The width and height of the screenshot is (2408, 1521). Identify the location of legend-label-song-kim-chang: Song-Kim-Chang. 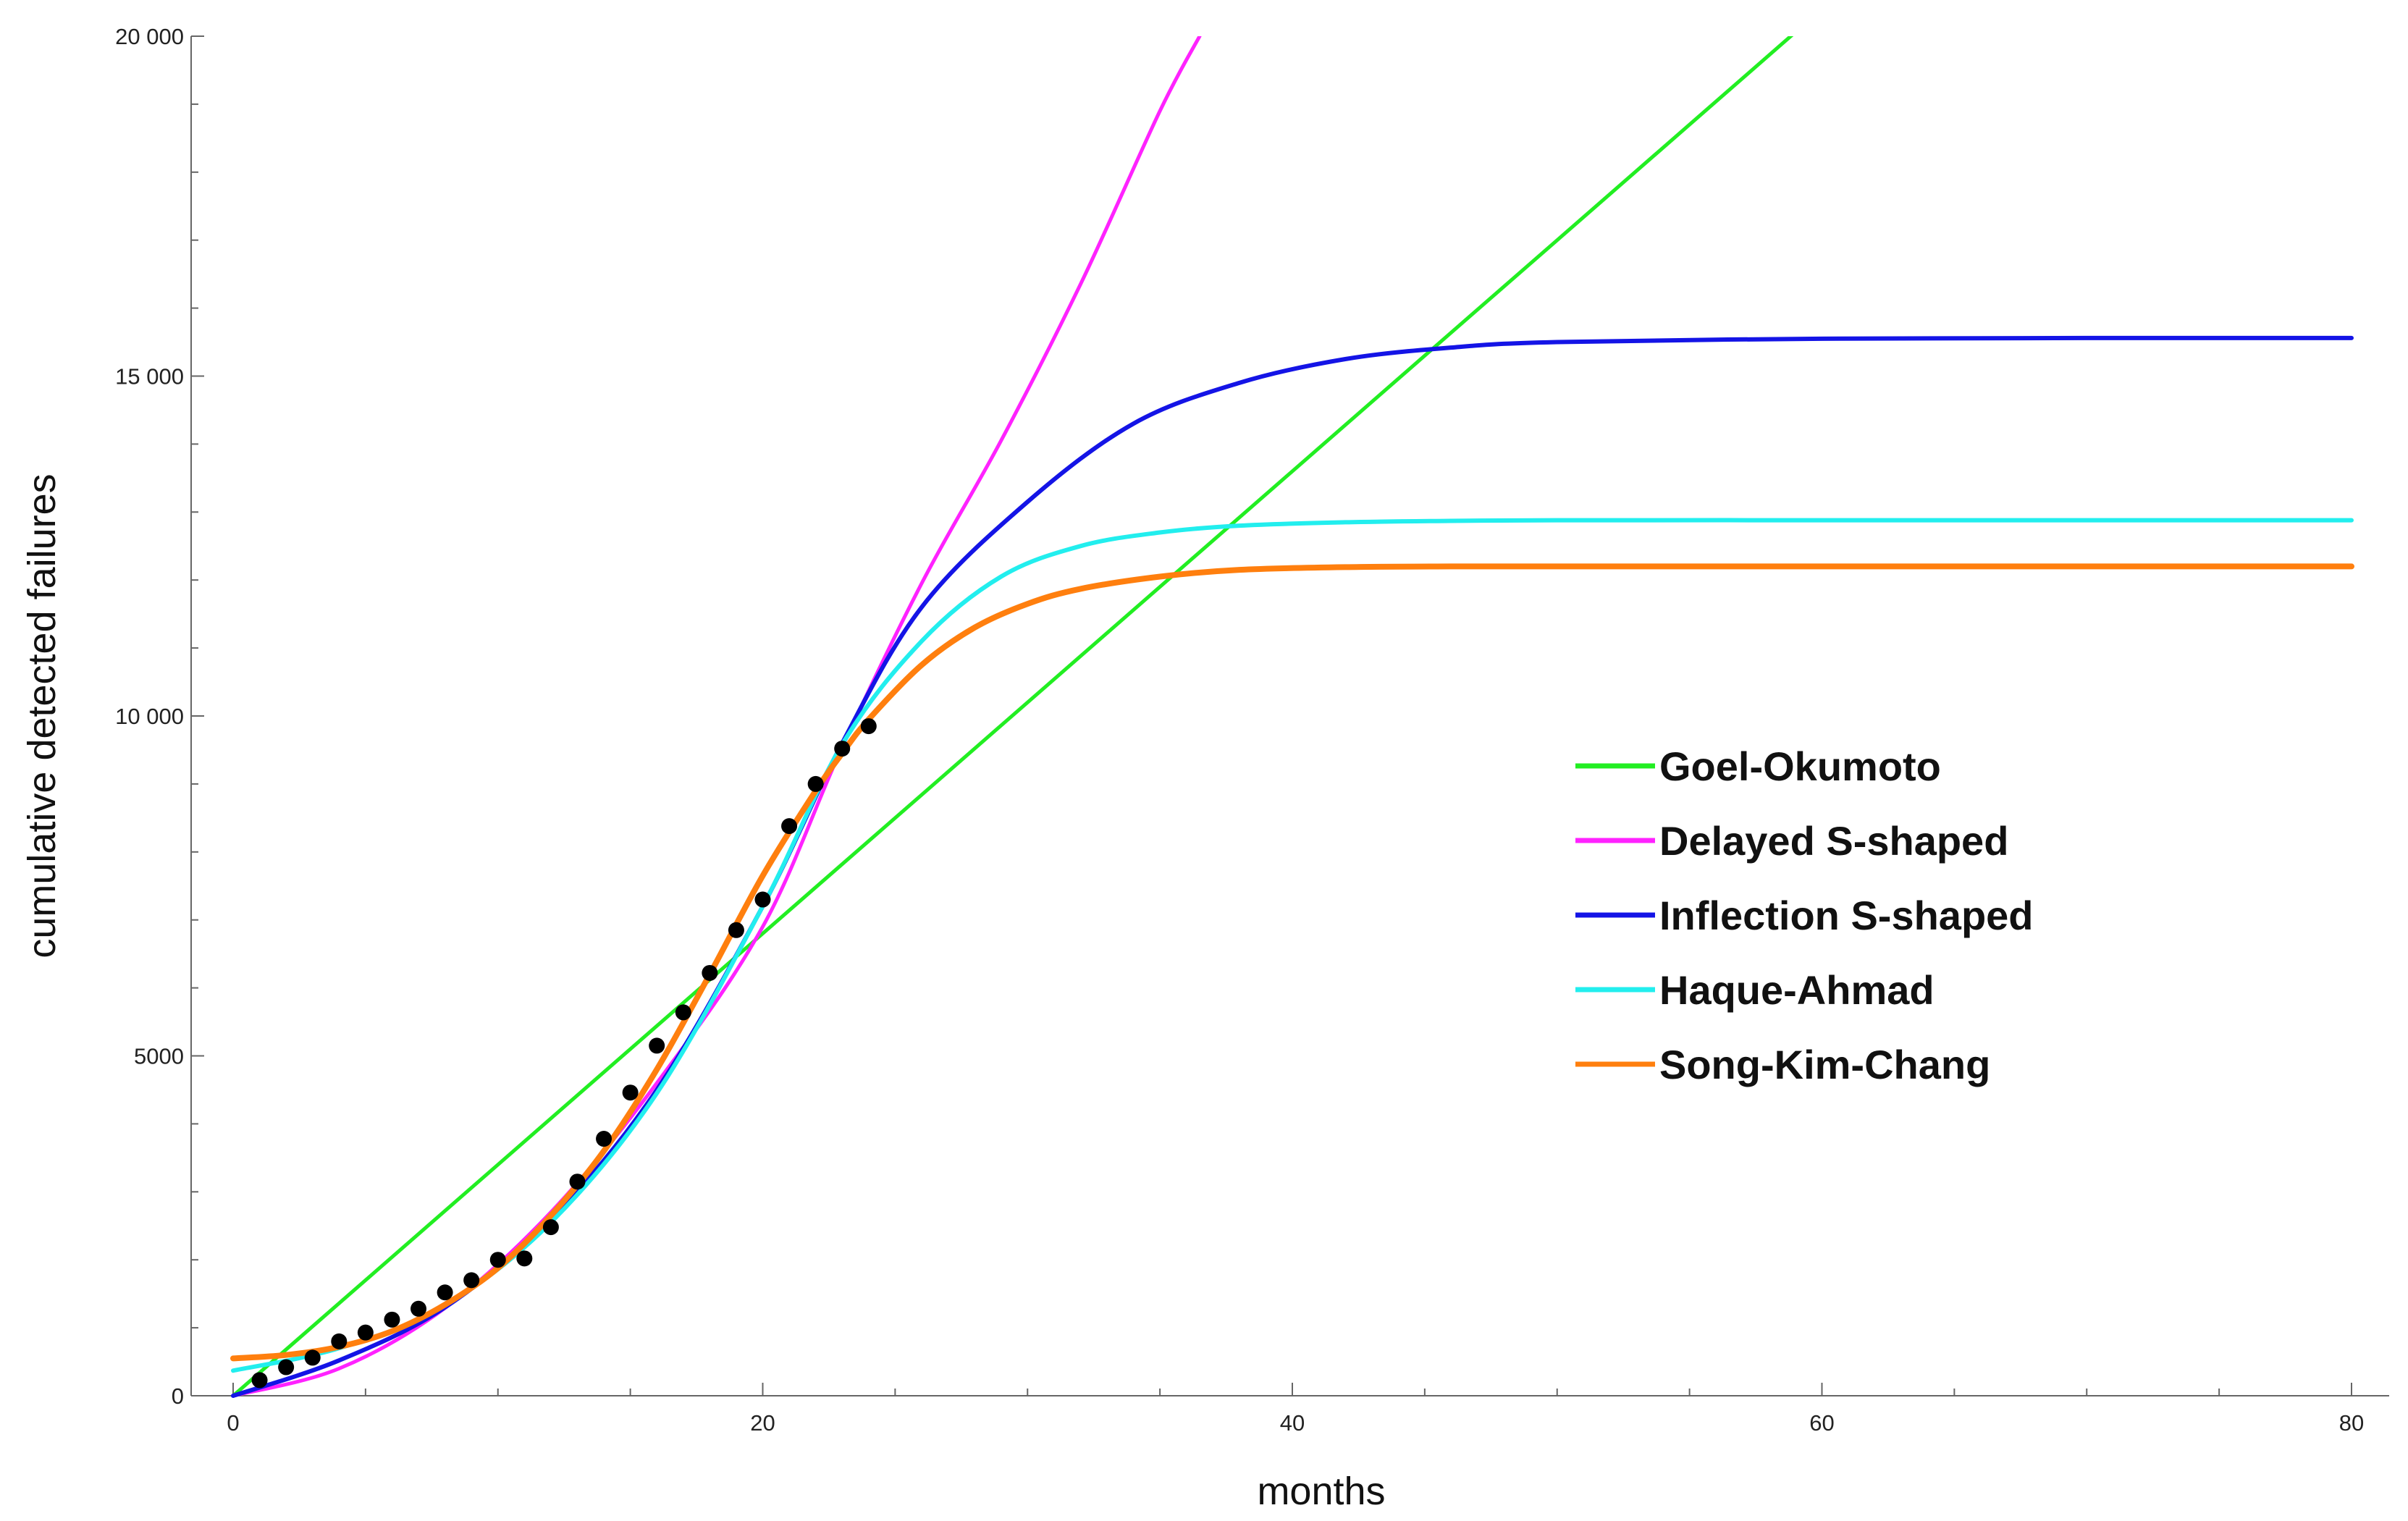
(1824, 1064).